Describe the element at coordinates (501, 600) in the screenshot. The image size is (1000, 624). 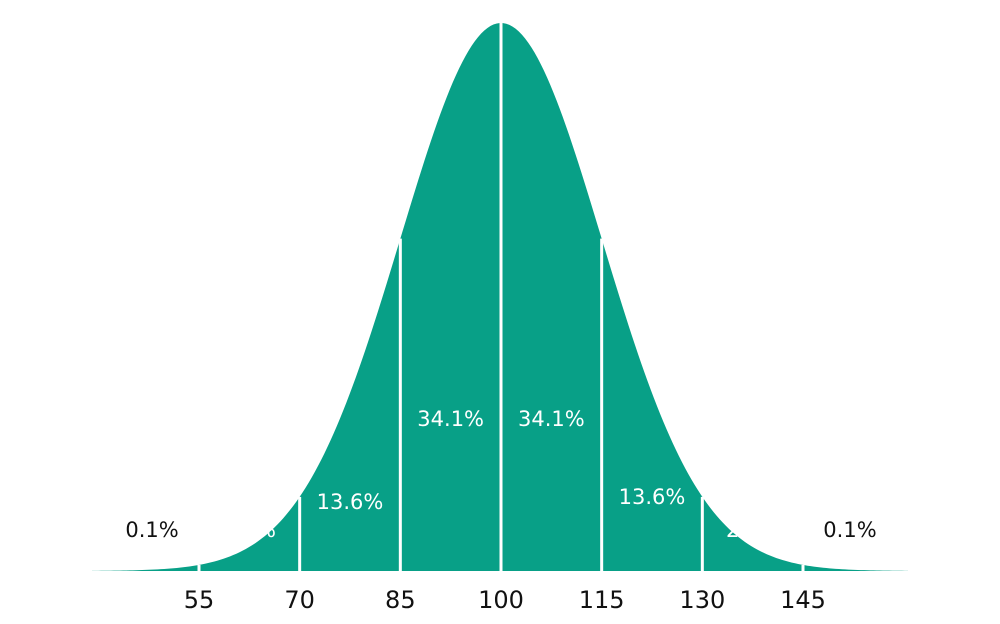
I see `x-tick-label: 100` at that location.